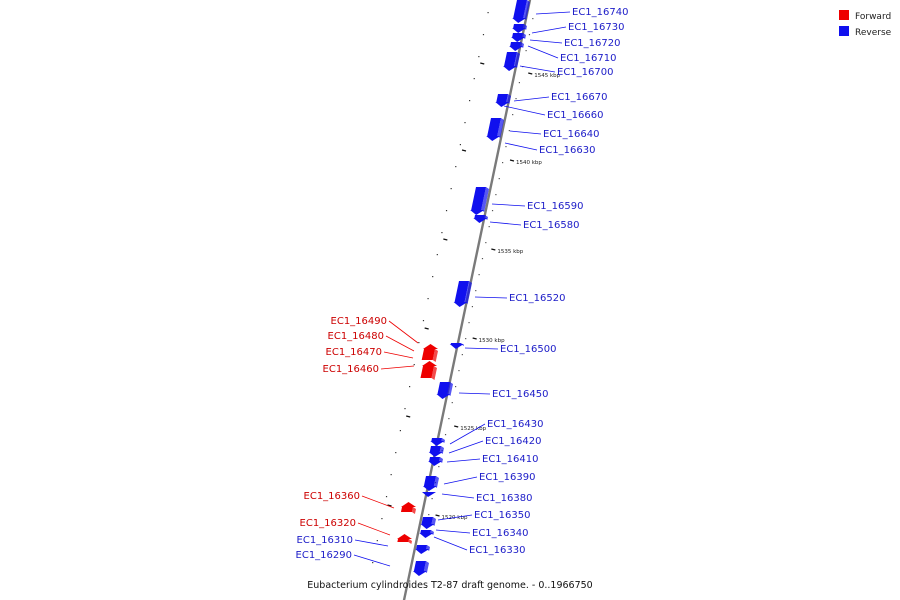 The image size is (900, 600). What do you see at coordinates (600, 12) in the screenshot?
I see `gene-label-reverse: EC1_16740` at bounding box center [600, 12].